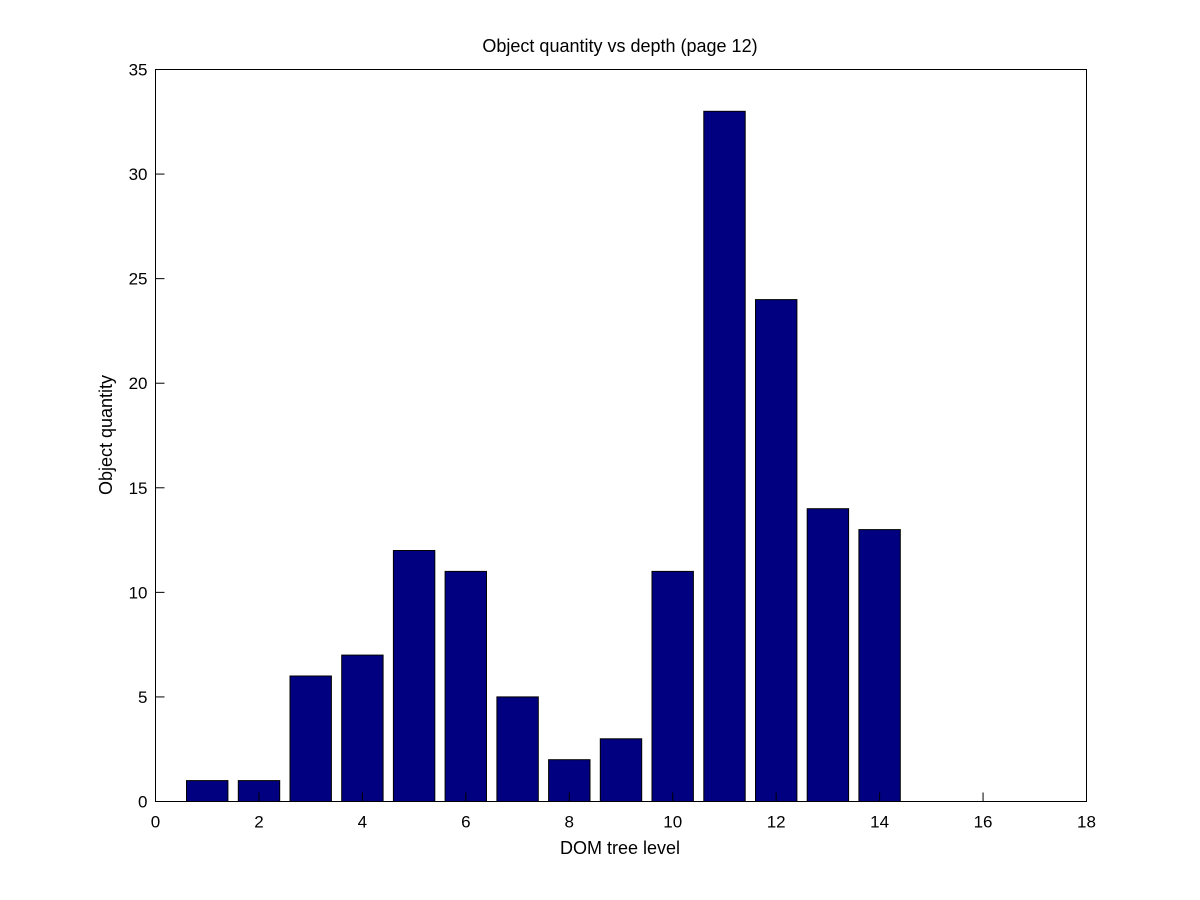  Describe the element at coordinates (142, 802) in the screenshot. I see `y-tick-label: 0` at that location.